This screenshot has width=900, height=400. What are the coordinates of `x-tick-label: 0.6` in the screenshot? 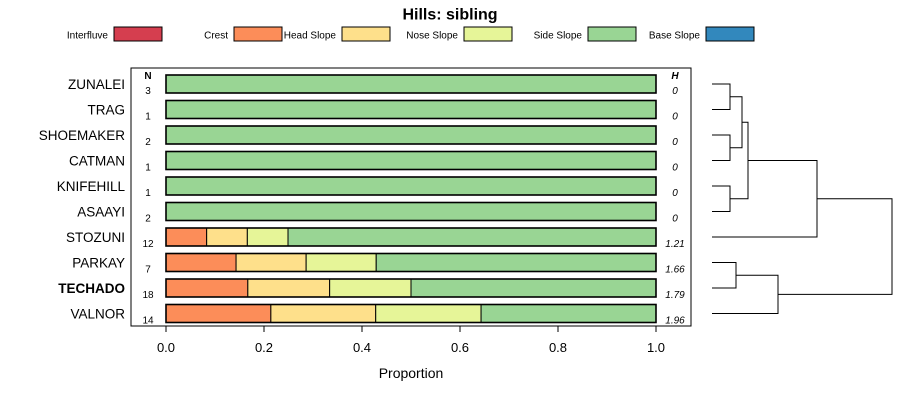 It's located at (460, 347).